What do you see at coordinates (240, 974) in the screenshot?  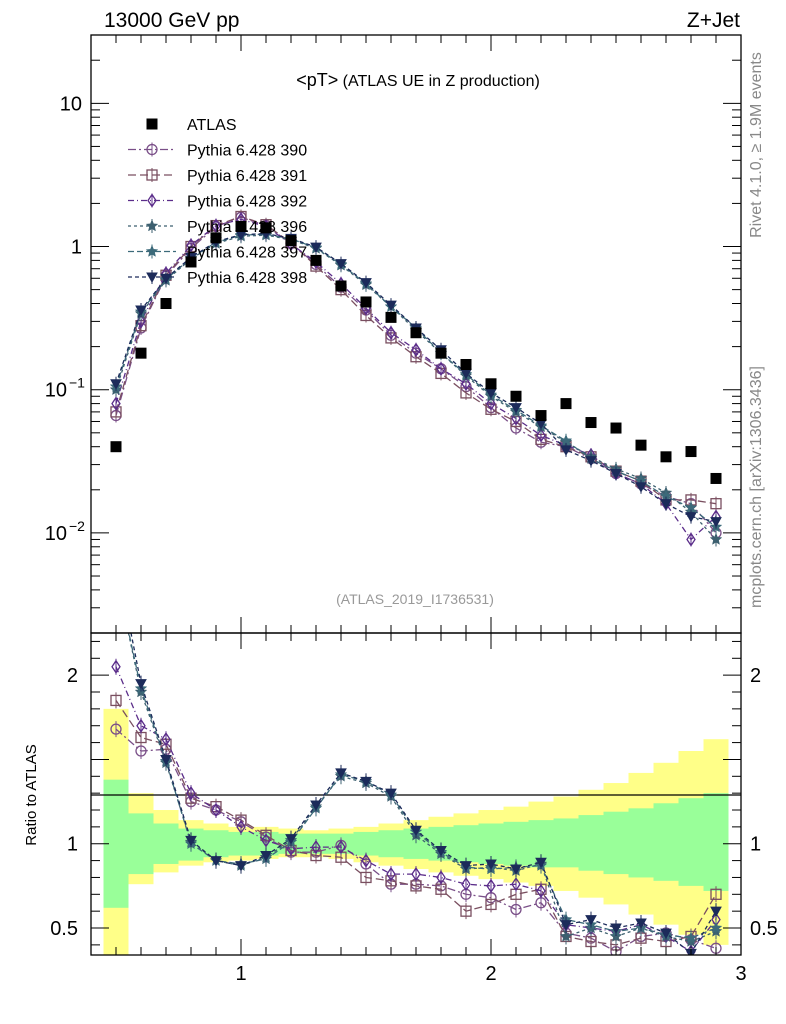 I see `x-tick-label: 1` at bounding box center [240, 974].